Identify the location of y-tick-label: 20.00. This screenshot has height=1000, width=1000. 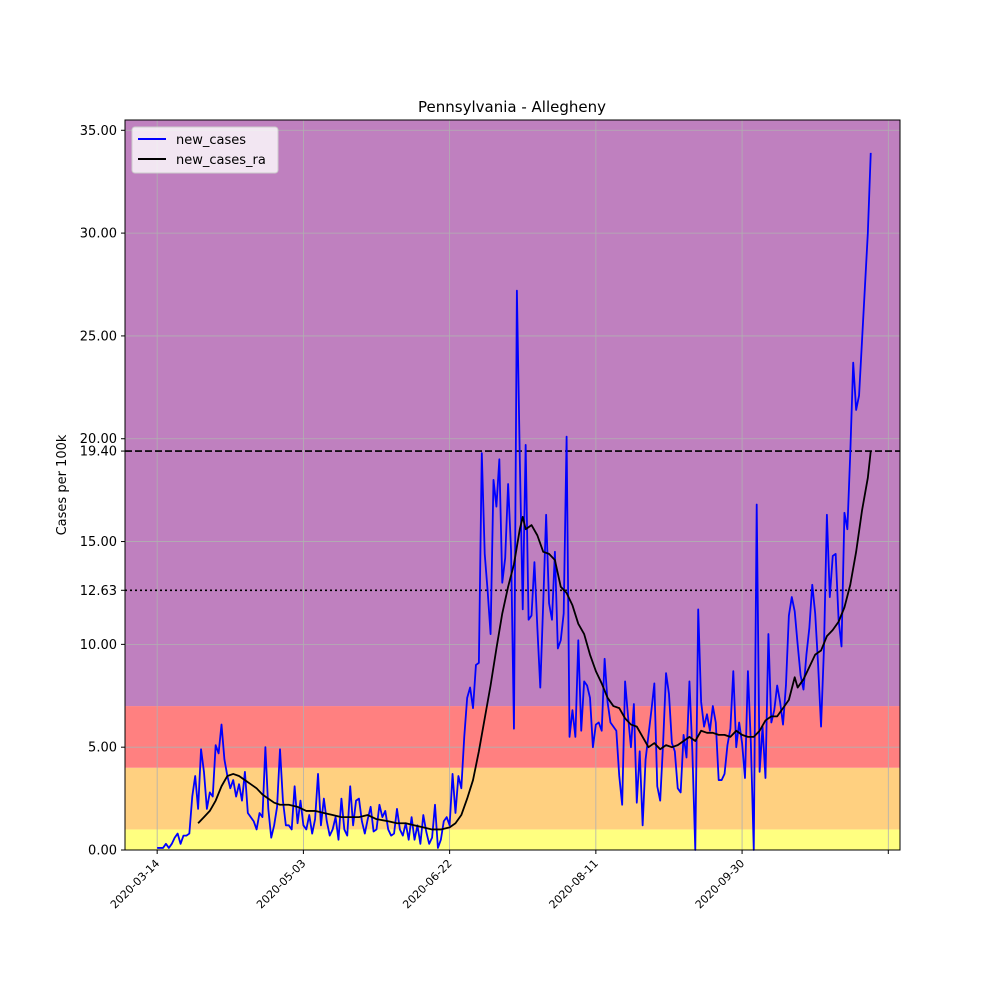
(98, 439).